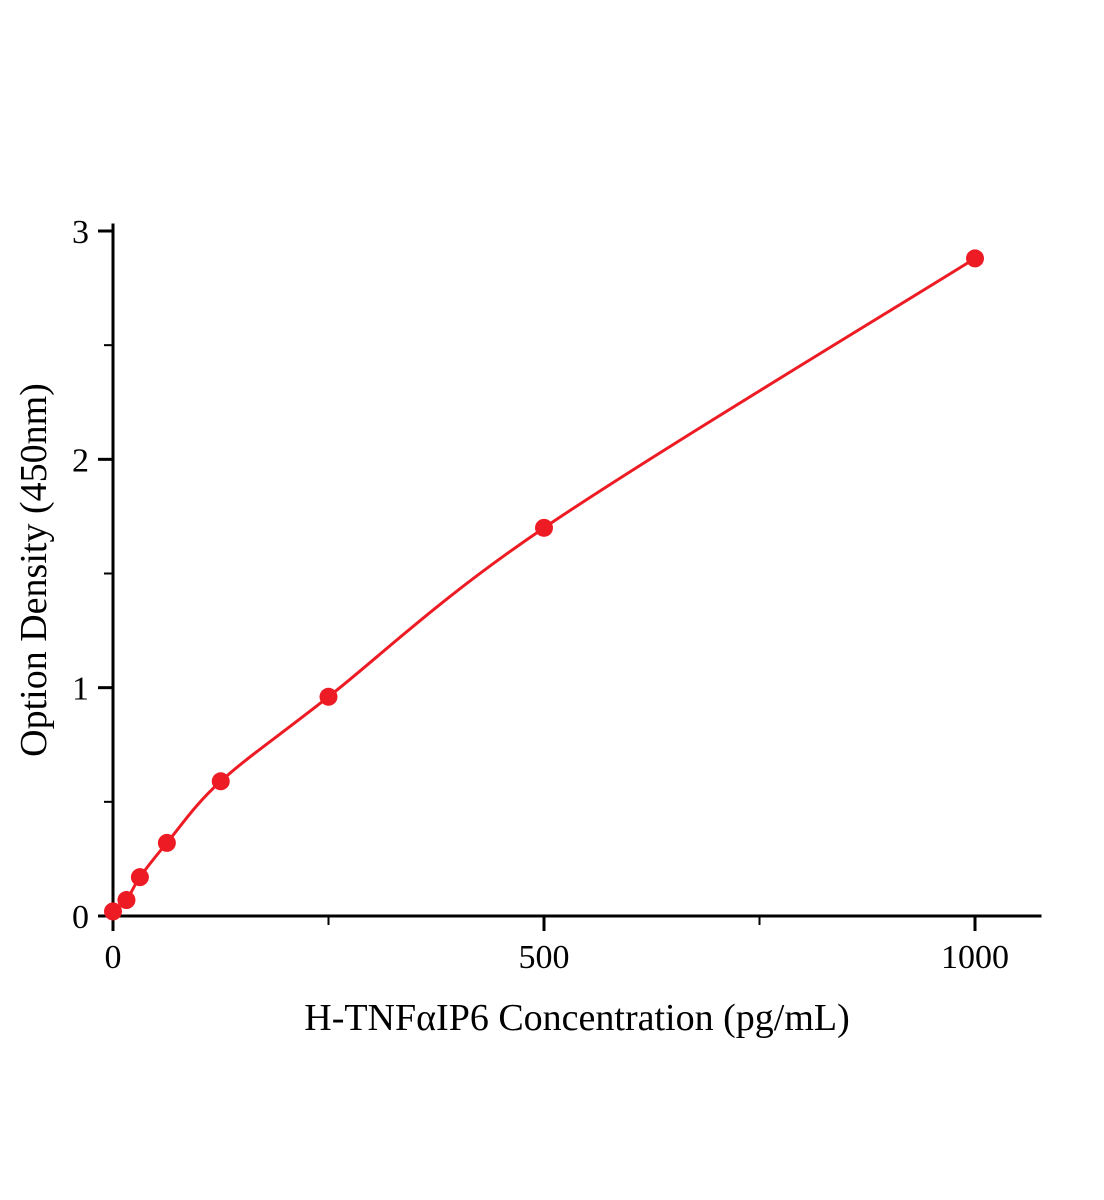 This screenshot has height=1200, width=1104. Describe the element at coordinates (975, 957) in the screenshot. I see `x-tick-label: 1000` at that location.